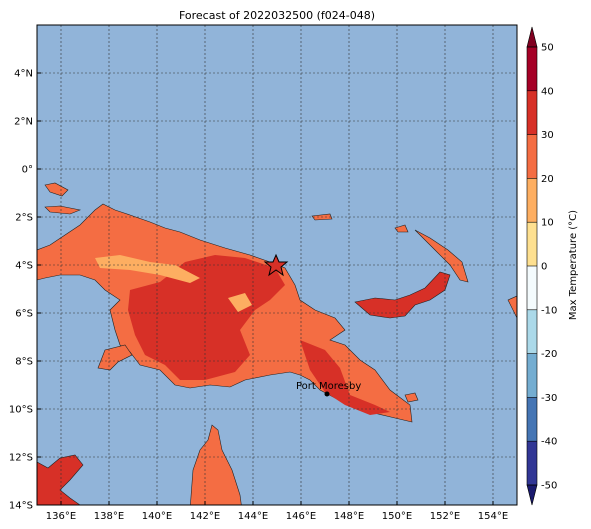 The height and width of the screenshot is (529, 591). Describe the element at coordinates (276, 265) in the screenshot. I see `star-marker` at that location.